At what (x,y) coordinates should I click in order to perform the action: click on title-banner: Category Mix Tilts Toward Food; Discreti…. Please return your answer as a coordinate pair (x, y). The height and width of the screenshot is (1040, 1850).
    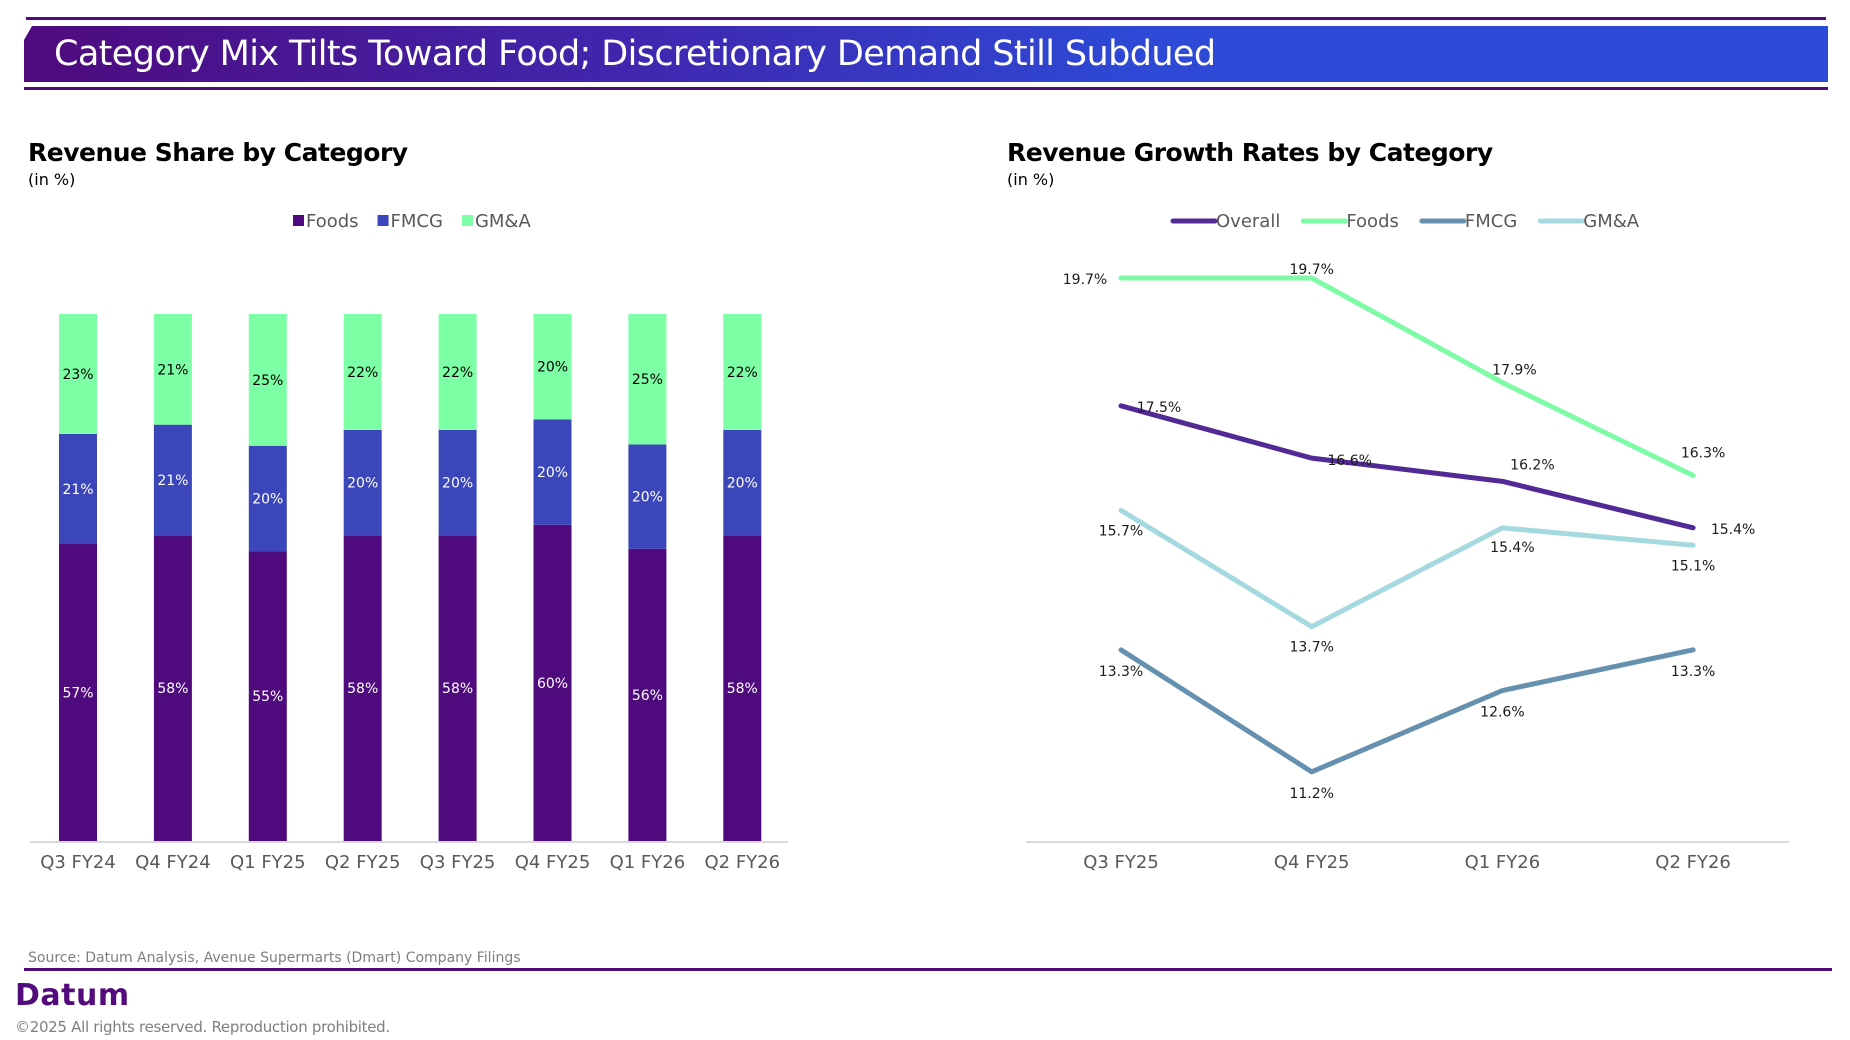
    Looking at the image, I should click on (926, 54).